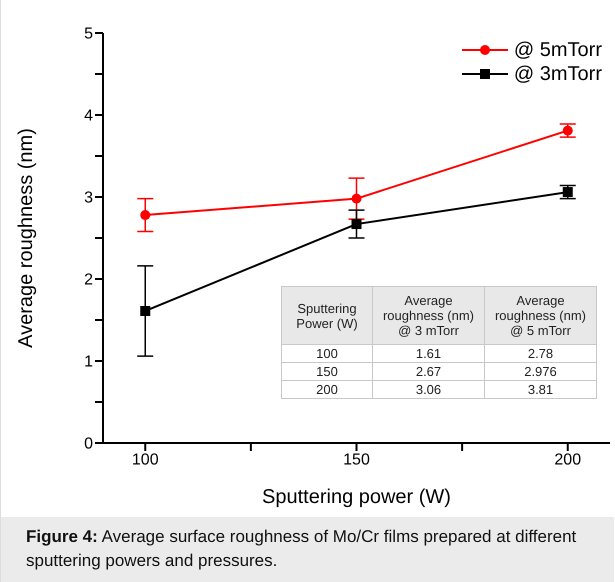 Image resolution: width=615 pixels, height=582 pixels. What do you see at coordinates (428, 371) in the screenshot?
I see `annotation: 2.67` at bounding box center [428, 371].